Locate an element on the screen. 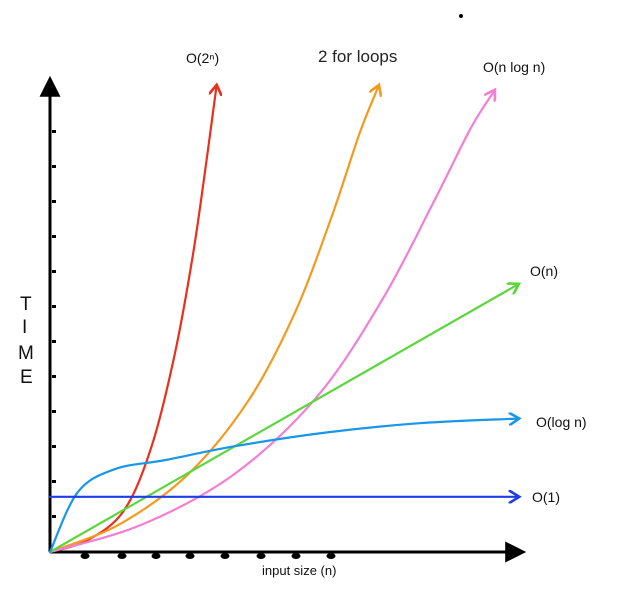 The image size is (632, 602). stray-dot is located at coordinates (461, 16).